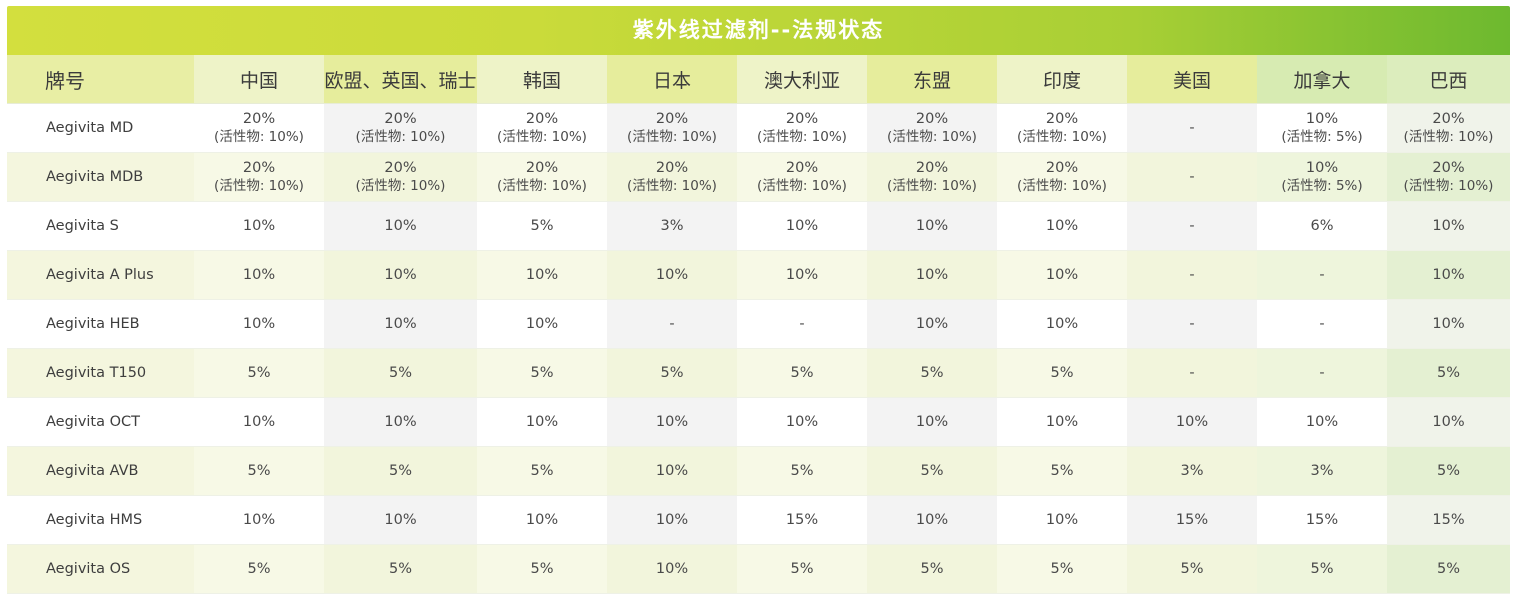 The width and height of the screenshot is (1518, 609). What do you see at coordinates (100, 324) in the screenshot?
I see `brand-cell: Aegivita HEB` at bounding box center [100, 324].